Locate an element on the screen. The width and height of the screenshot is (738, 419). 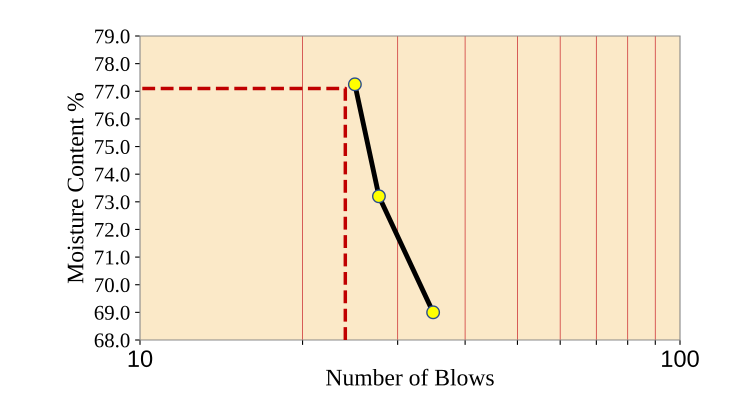
y-tick-label: 75.0 is located at coordinates (112, 147).